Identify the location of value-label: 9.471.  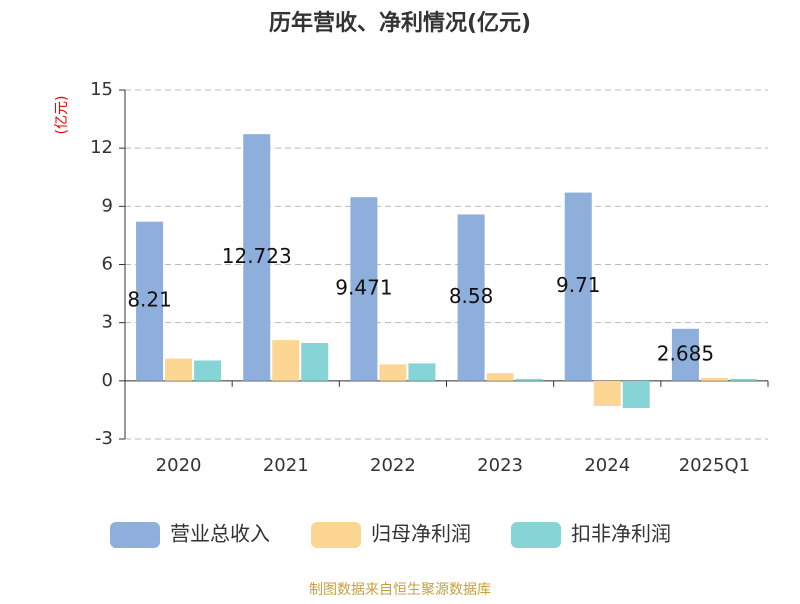
(363, 288).